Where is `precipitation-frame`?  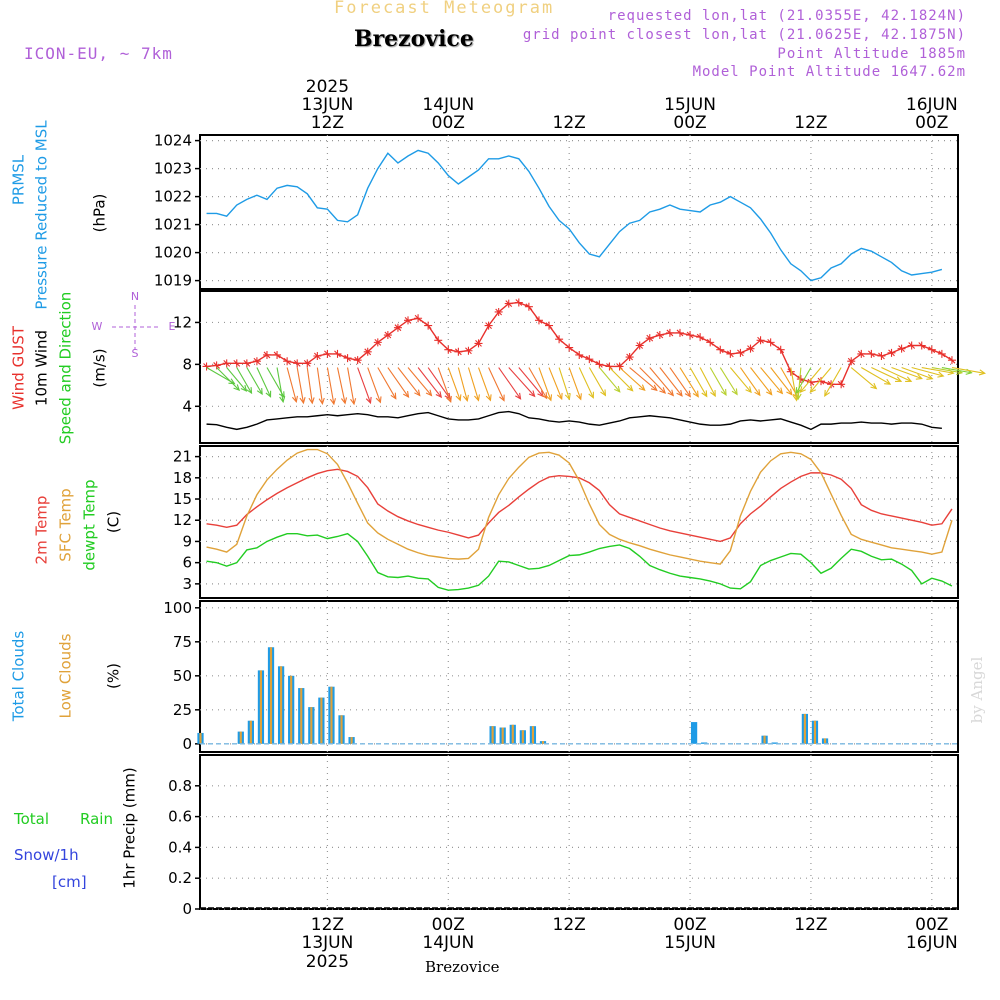
precipitation-frame is located at coordinates (579, 832).